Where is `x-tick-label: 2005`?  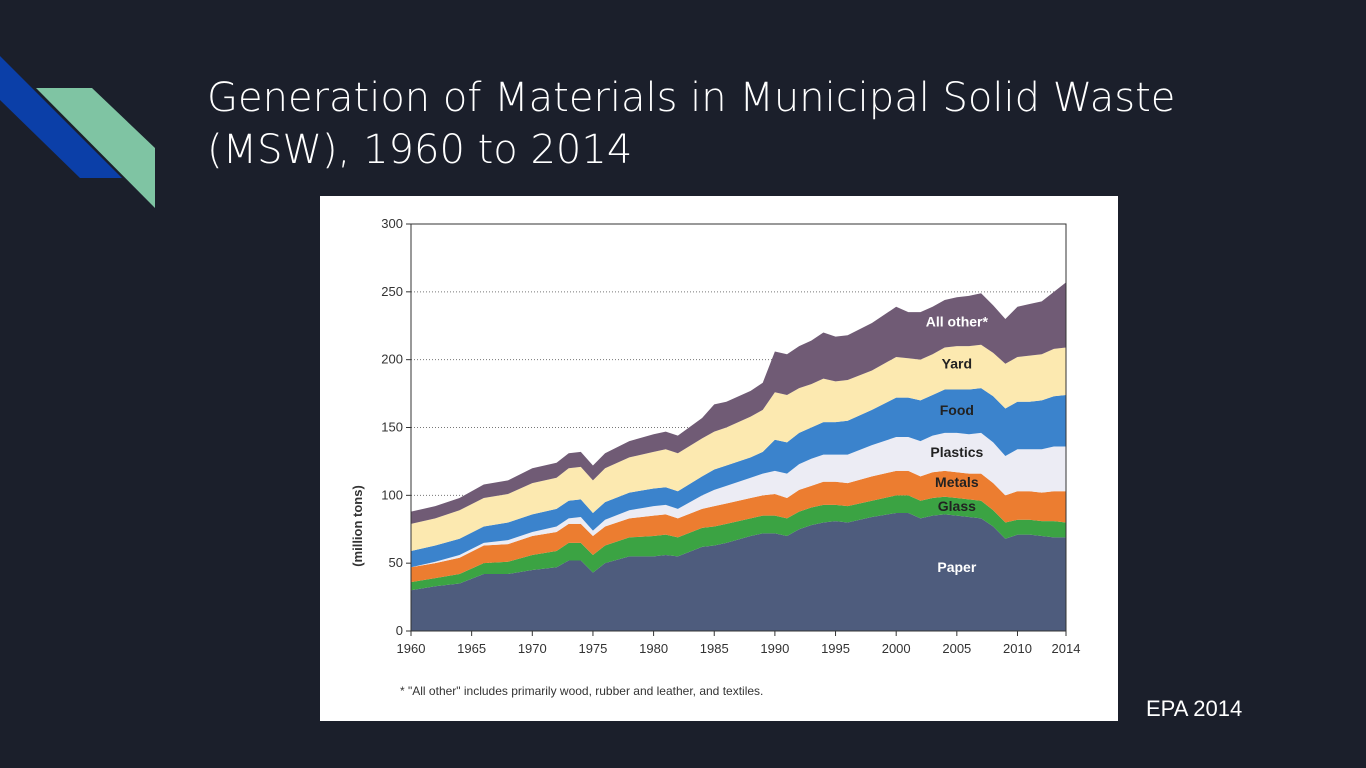
x-tick-label: 2005 is located at coordinates (956, 648).